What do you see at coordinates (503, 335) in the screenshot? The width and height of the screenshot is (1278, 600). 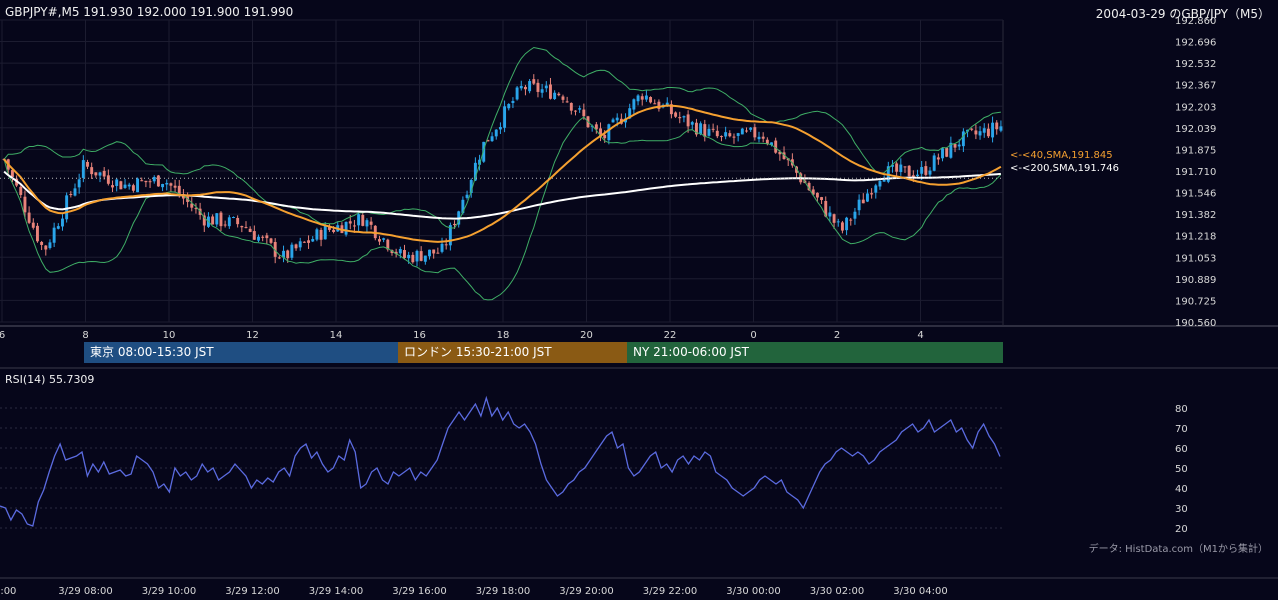 I see `hour-tick-label: 18` at bounding box center [503, 335].